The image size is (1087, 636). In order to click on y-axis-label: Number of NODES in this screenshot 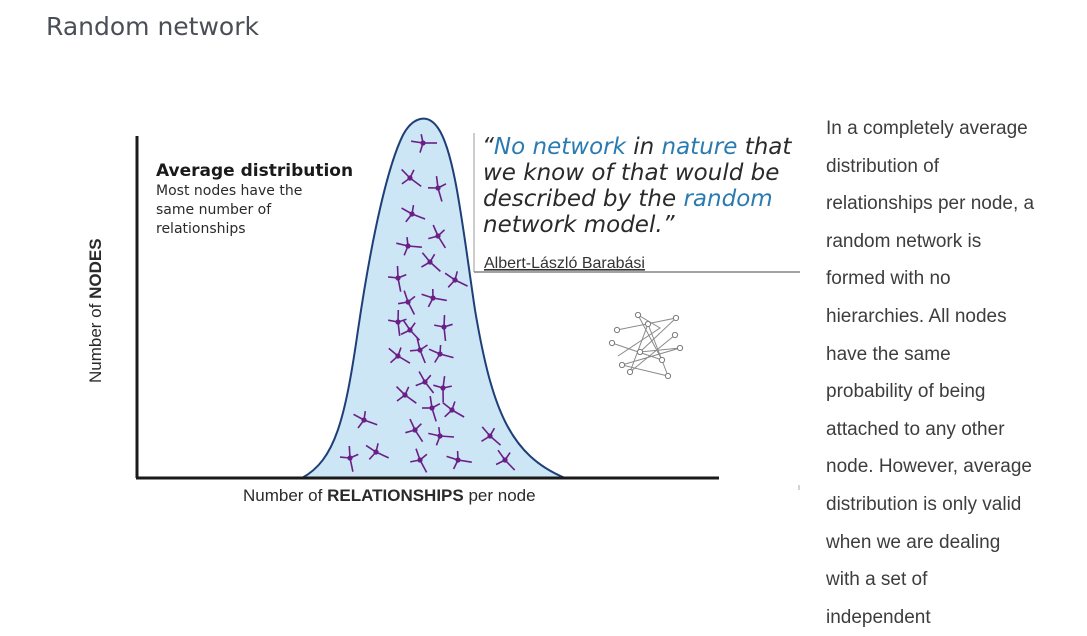, I will do `click(95, 310)`.